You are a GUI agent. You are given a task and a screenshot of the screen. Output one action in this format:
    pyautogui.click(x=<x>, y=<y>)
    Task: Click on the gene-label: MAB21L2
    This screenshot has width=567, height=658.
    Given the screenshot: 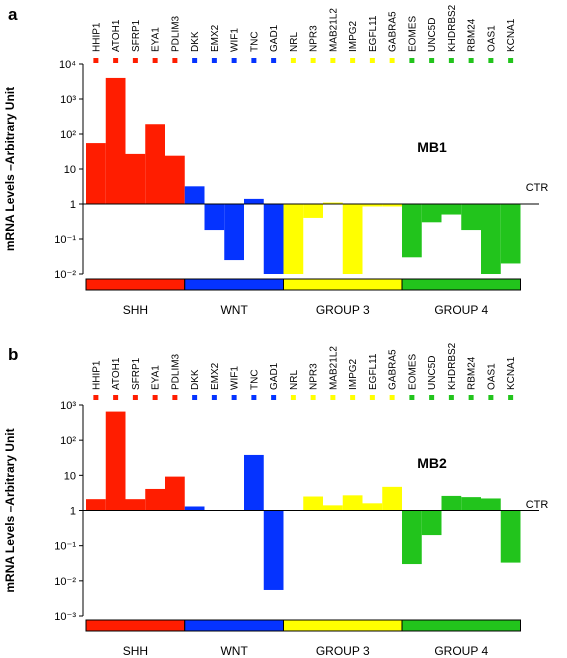 What is the action you would take?
    pyautogui.click(x=333, y=30)
    